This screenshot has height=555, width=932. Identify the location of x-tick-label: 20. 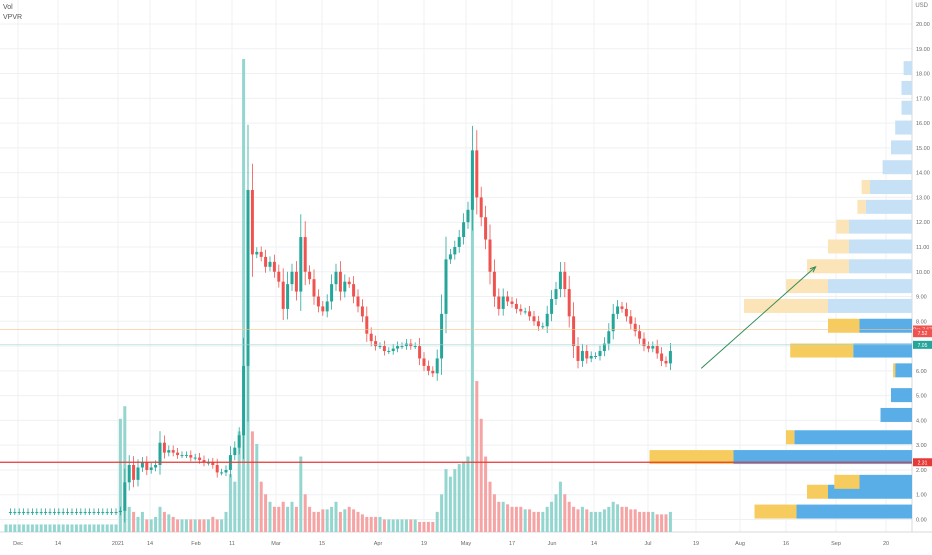
(886, 544).